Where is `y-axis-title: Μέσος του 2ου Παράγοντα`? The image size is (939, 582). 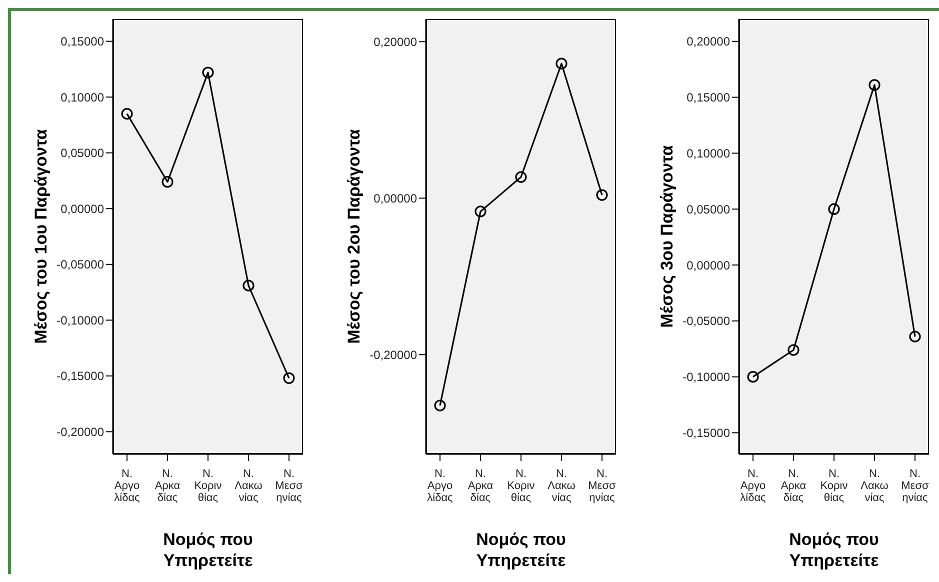 y-axis-title: Μέσος του 2ου Παράγοντα is located at coordinates (354, 236).